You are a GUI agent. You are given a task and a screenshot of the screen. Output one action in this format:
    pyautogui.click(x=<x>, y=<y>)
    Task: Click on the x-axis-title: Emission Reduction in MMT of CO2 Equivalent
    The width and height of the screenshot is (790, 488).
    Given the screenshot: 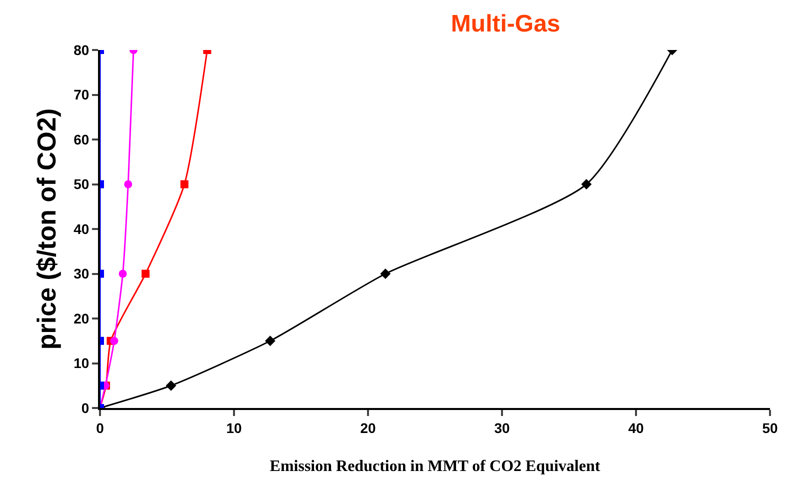 What is the action you would take?
    pyautogui.click(x=435, y=466)
    